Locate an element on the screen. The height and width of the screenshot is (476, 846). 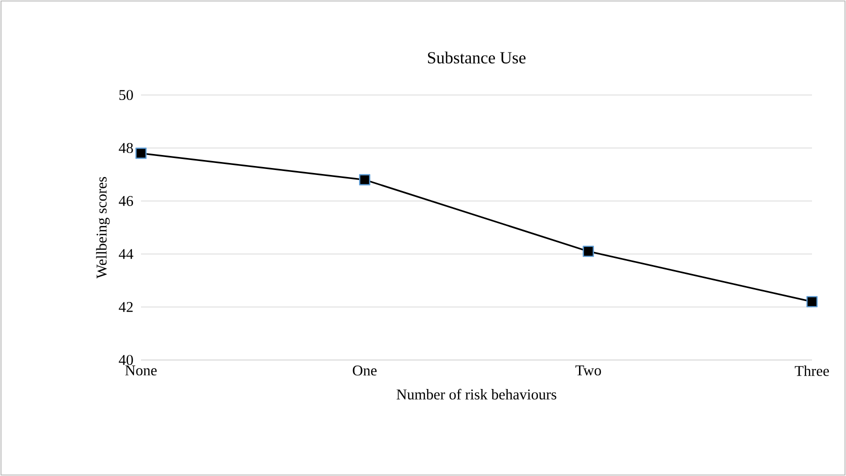
y-tick-label: 42 is located at coordinates (125, 307).